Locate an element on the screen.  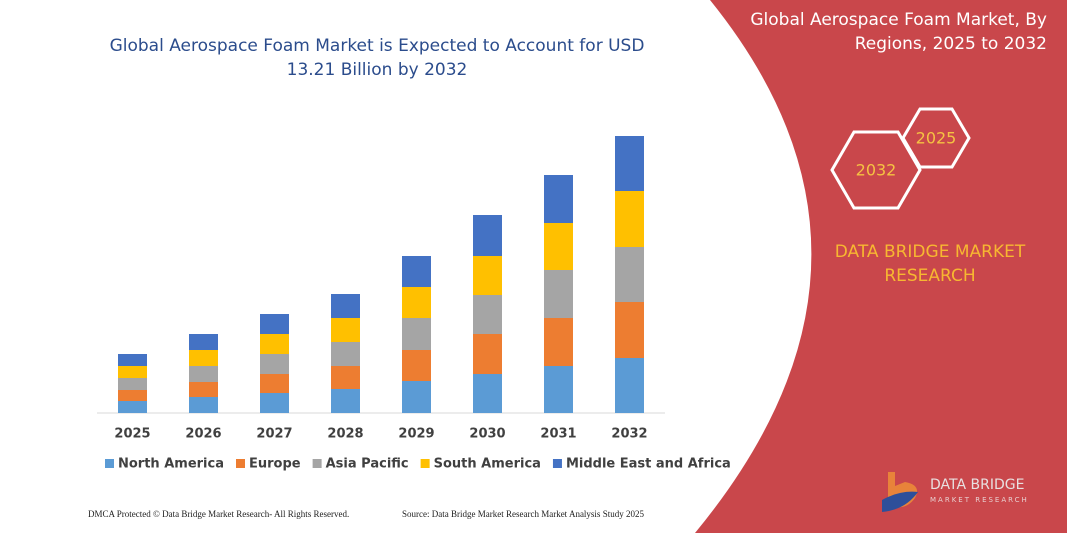
x-tick-label: 2031 is located at coordinates (558, 434).